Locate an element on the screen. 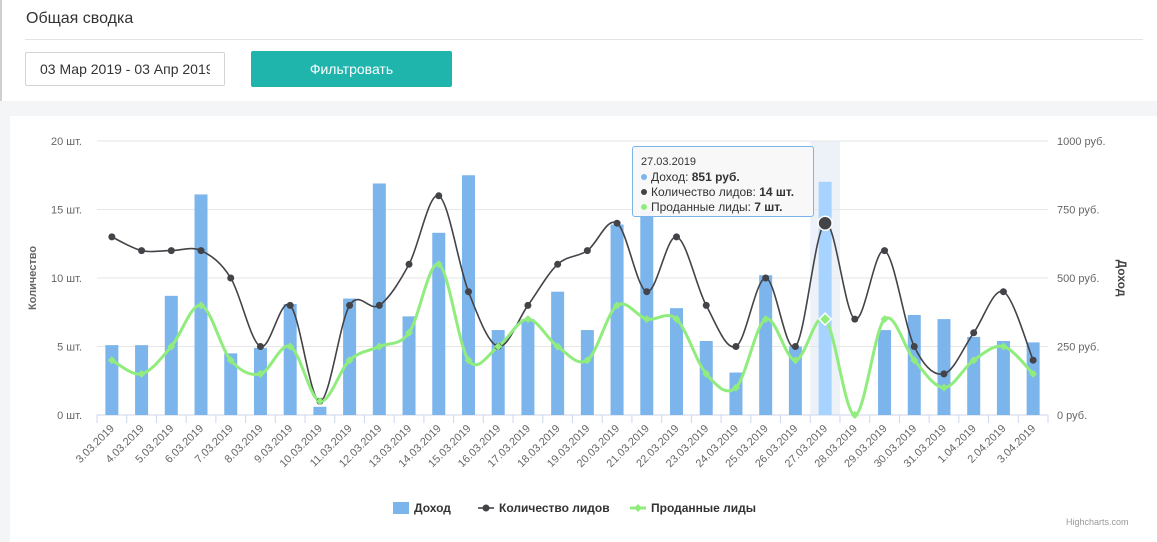 This screenshot has height=542, width=1157. panel-separator is located at coordinates (578, 108).